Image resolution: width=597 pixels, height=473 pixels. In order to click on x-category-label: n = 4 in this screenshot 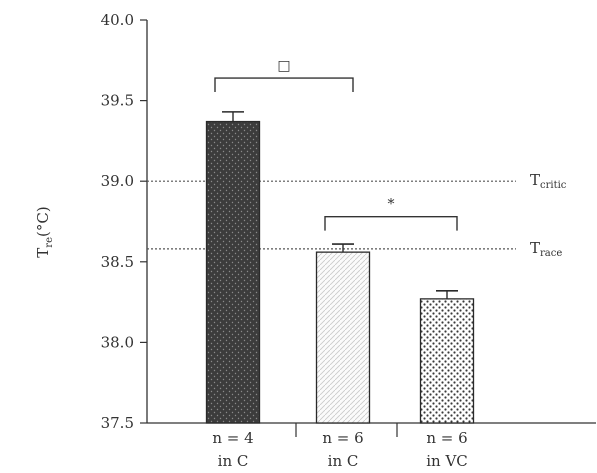, I will do `click(232, 438)`.